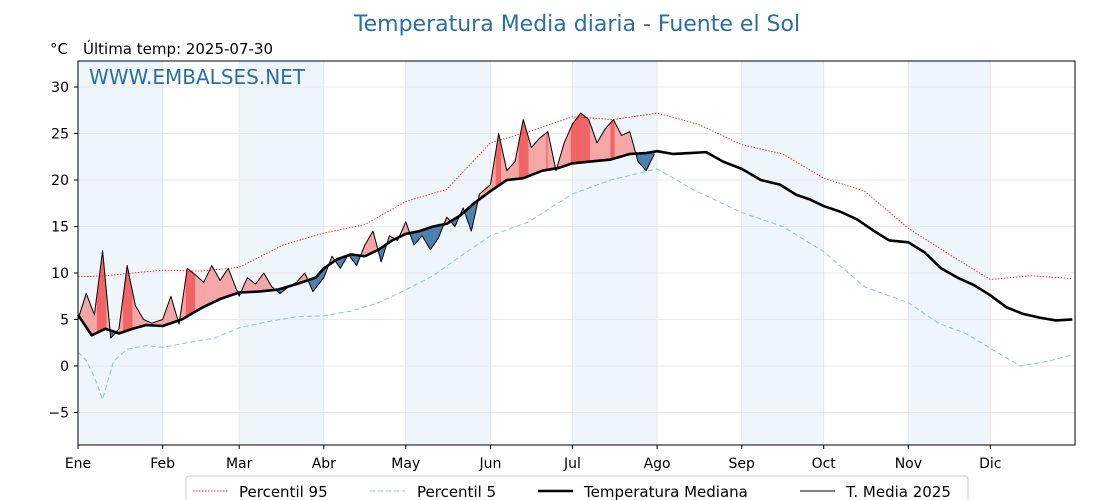 This screenshot has width=1120, height=500. What do you see at coordinates (281, 253) in the screenshot?
I see `month-band-mar` at bounding box center [281, 253].